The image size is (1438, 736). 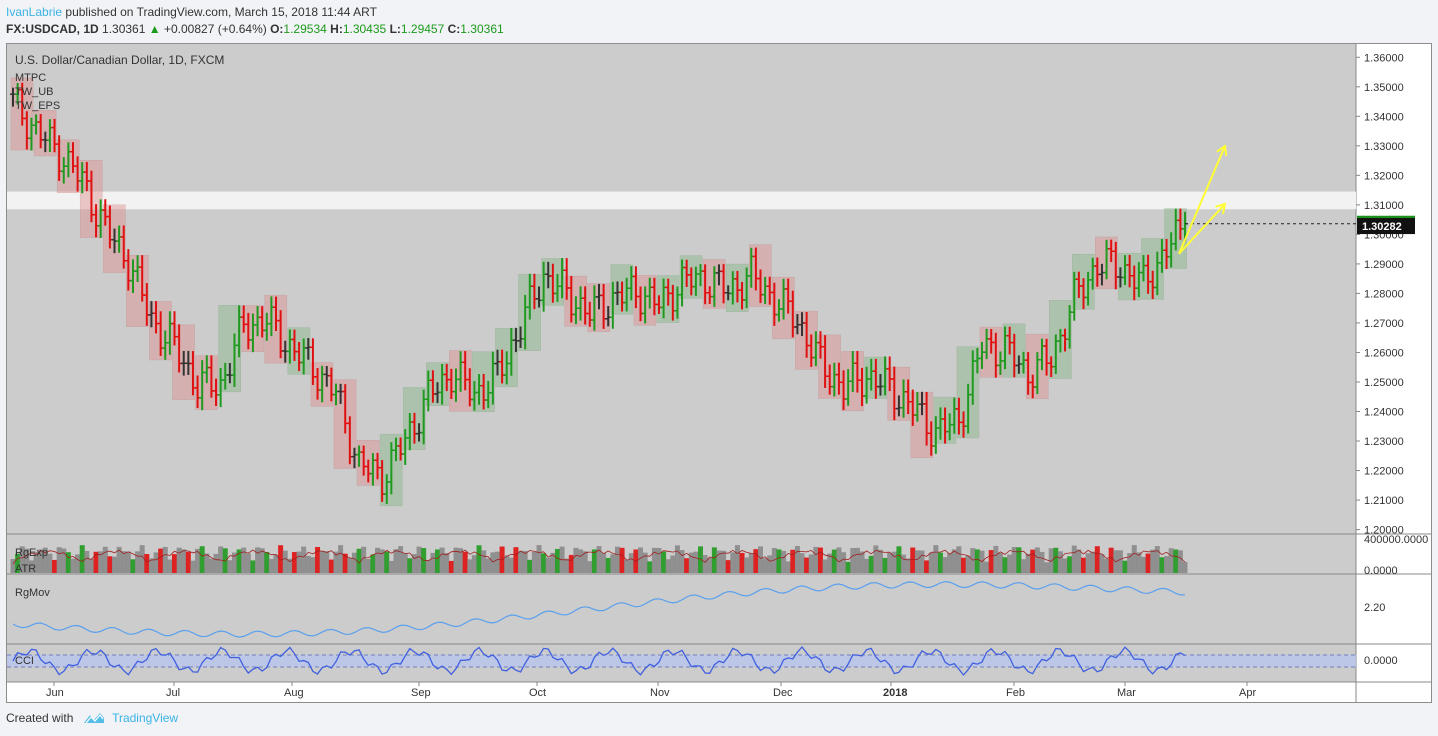 I want to click on cci-band, so click(x=681, y=661).